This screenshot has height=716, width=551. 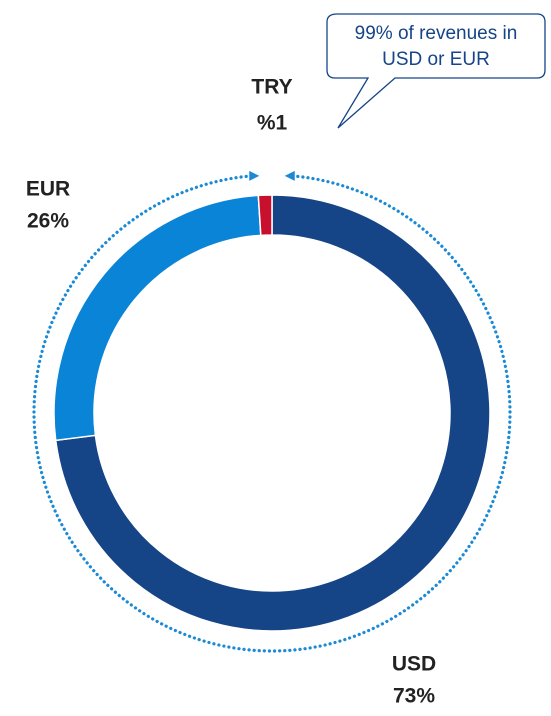 What do you see at coordinates (414, 696) in the screenshot?
I see `value-label: 73%` at bounding box center [414, 696].